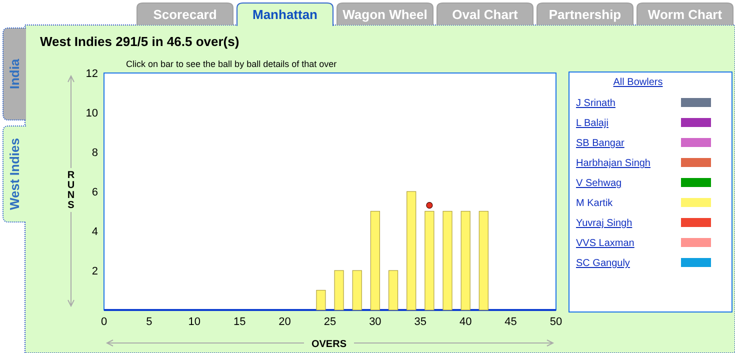 The width and height of the screenshot is (735, 353). Describe the element at coordinates (140, 41) in the screenshot. I see `chart-title: West Indies 291/5 in 46.5 over(s)` at that location.